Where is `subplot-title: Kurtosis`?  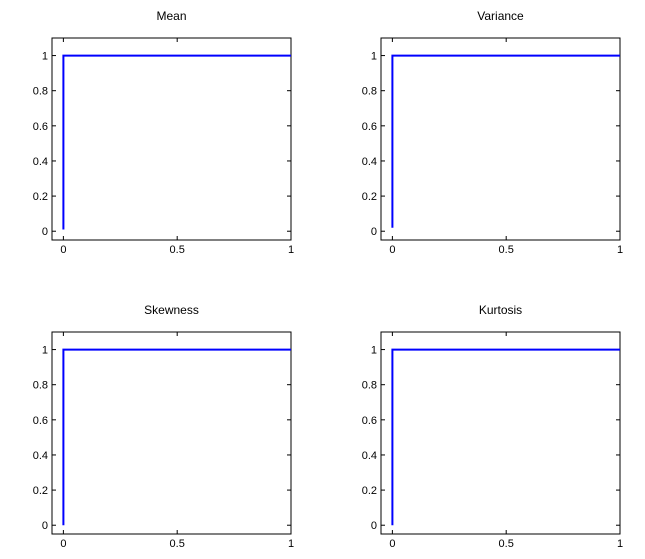
subplot-title: Kurtosis is located at coordinates (500, 310).